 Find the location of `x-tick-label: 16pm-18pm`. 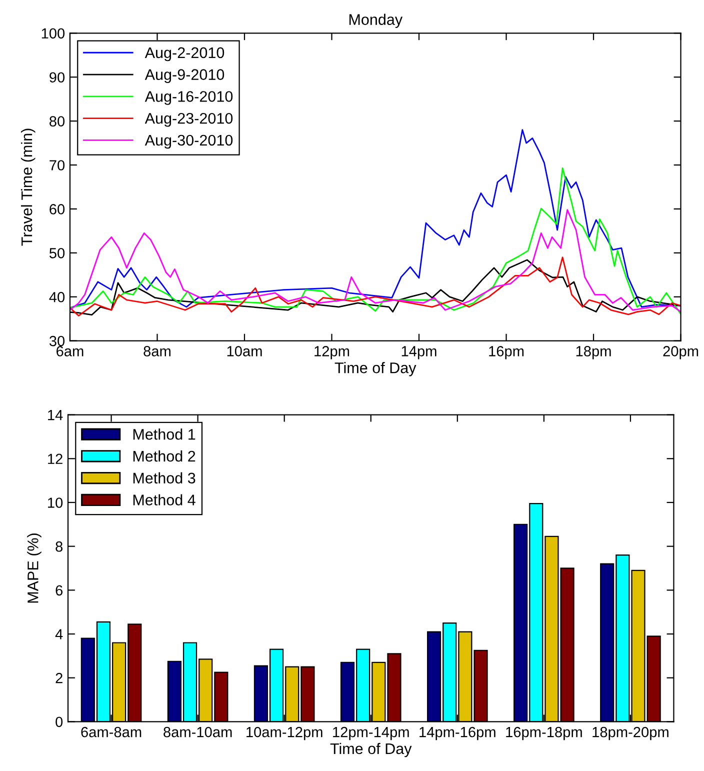

x-tick-label: 16pm-18pm is located at coordinates (544, 733).